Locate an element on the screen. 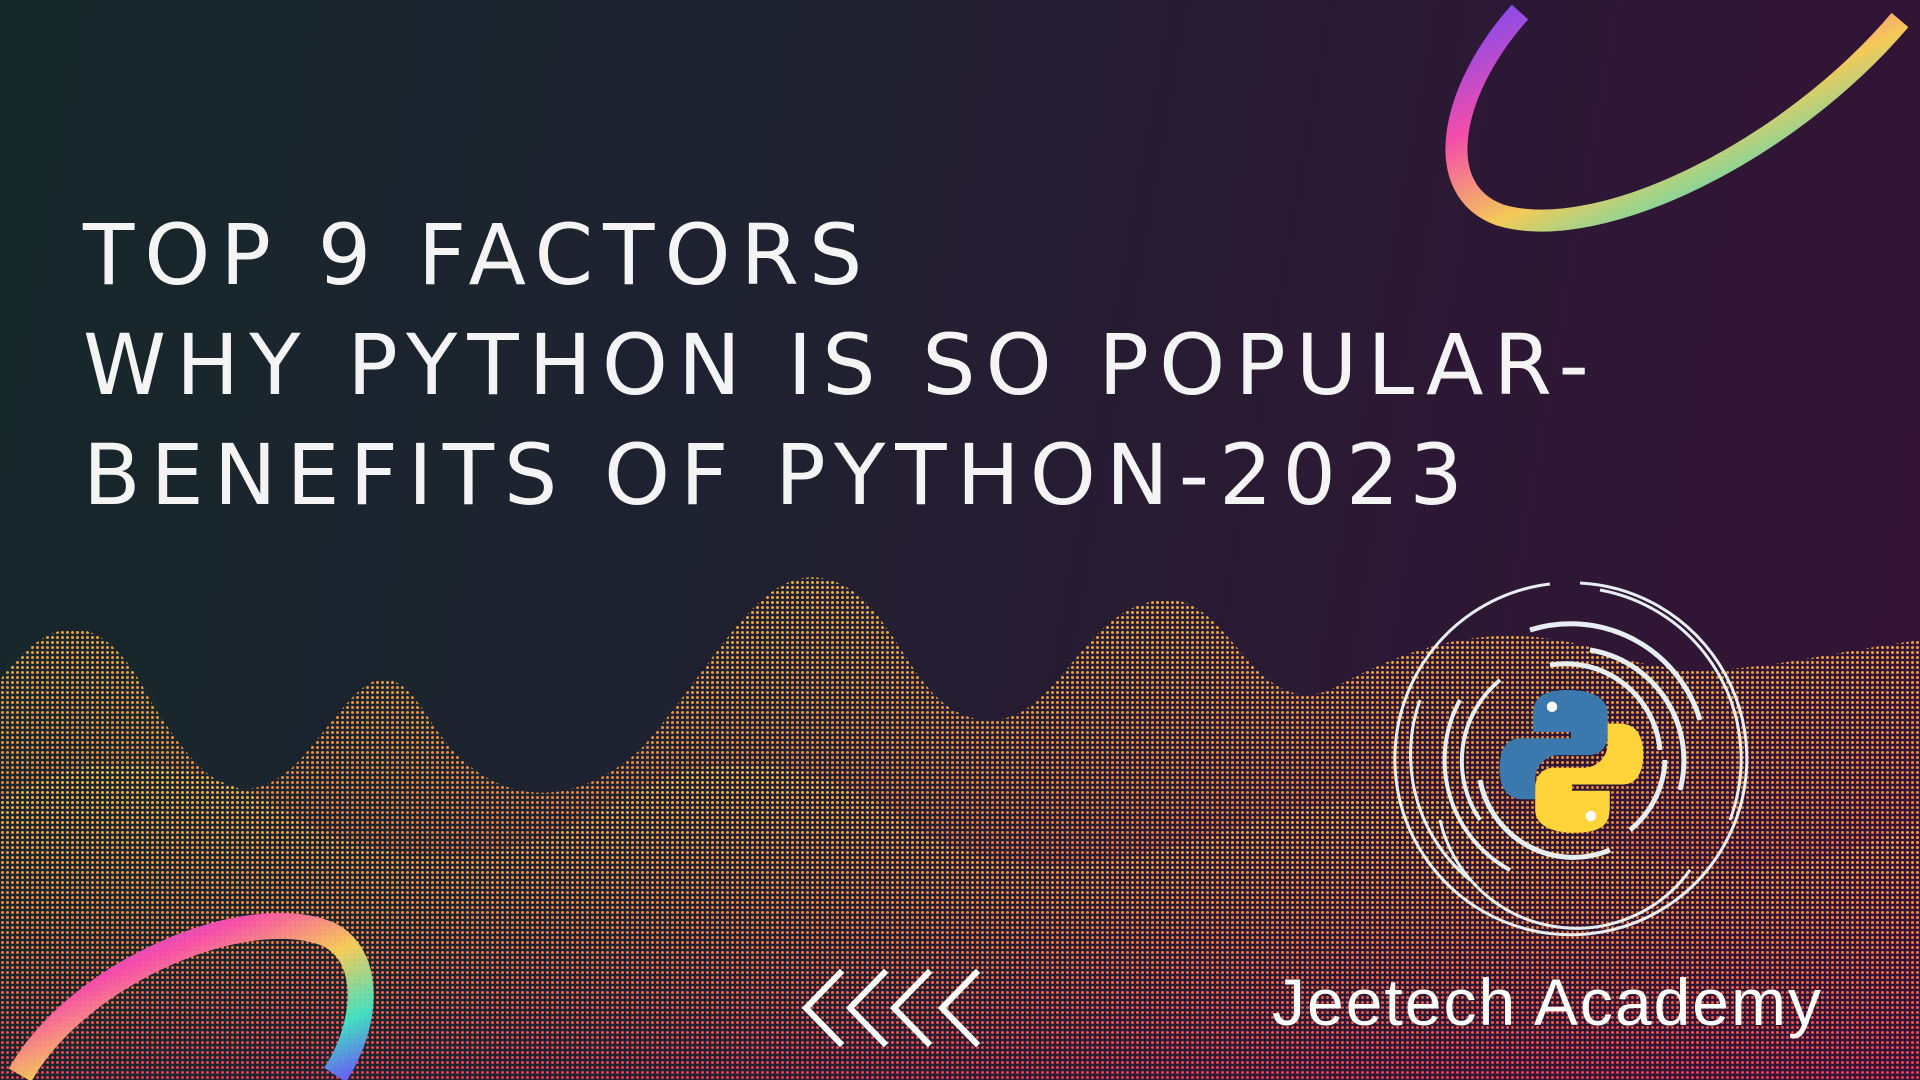 Image resolution: width=1920 pixels, height=1080 pixels. neon-ring-top-right is located at coordinates (1677, 118).